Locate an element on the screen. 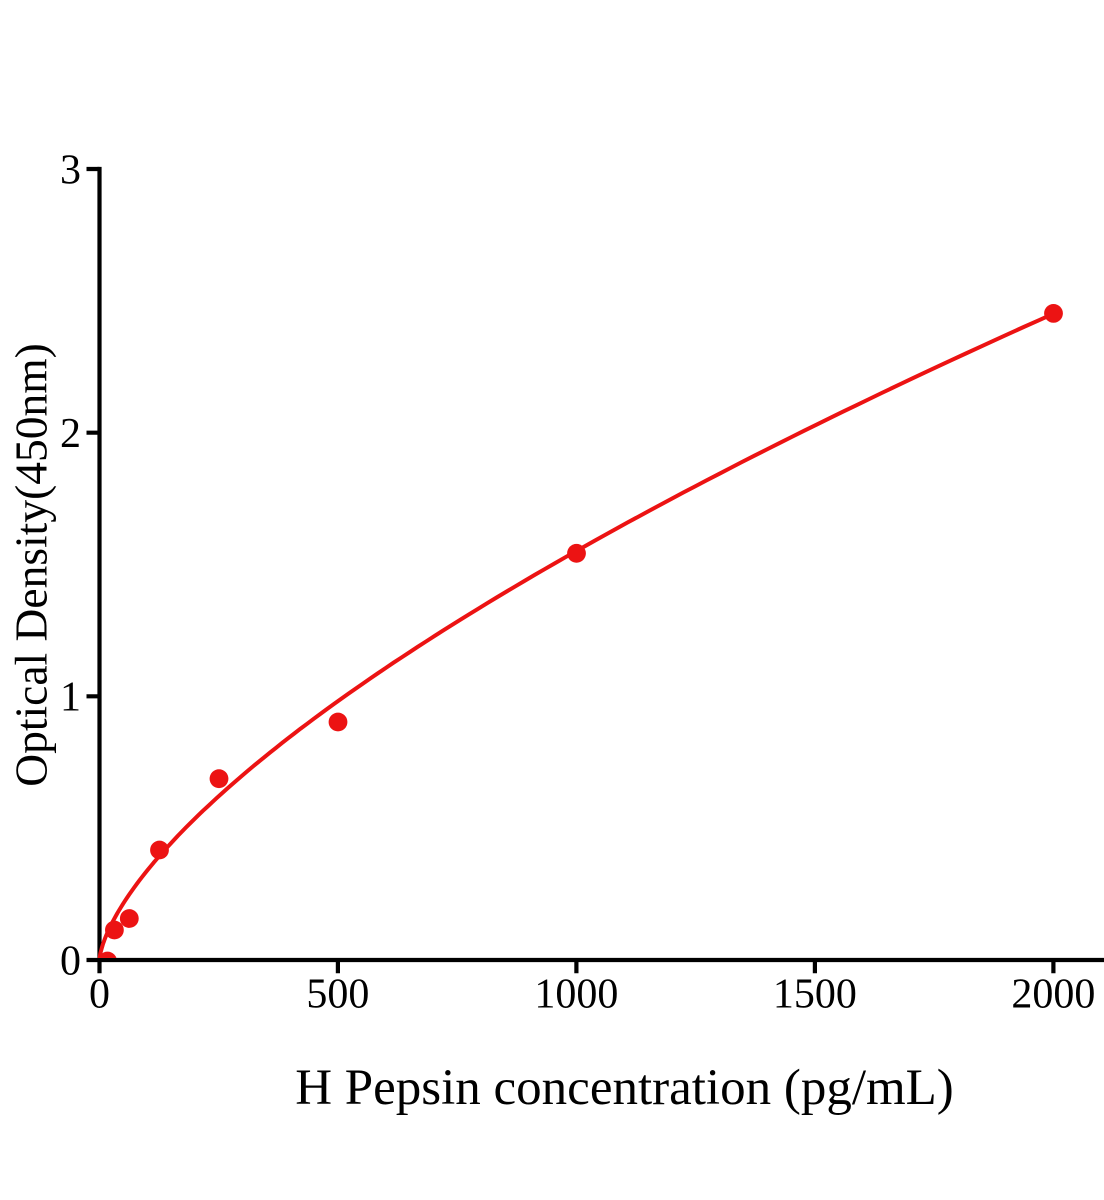  svg-text: 1000 is located at coordinates (576, 995).